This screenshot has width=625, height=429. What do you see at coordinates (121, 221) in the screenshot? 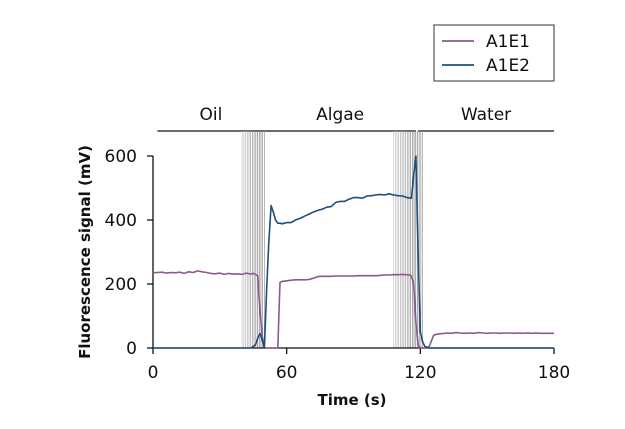
I see `y-tick-label: 400` at bounding box center [121, 221].